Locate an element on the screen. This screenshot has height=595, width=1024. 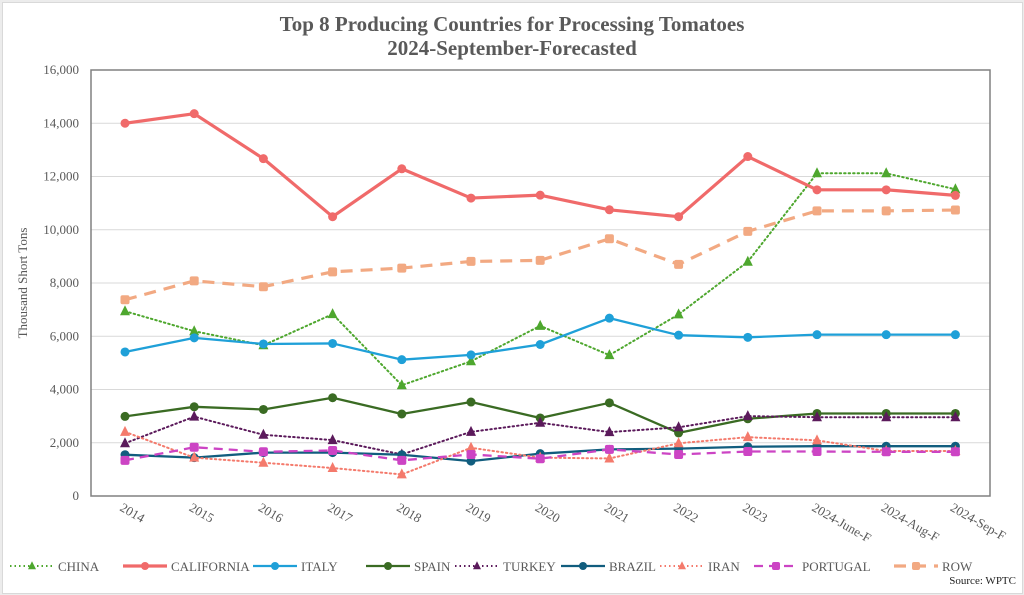
y-tick-label: 8,000 is located at coordinates (64, 282).